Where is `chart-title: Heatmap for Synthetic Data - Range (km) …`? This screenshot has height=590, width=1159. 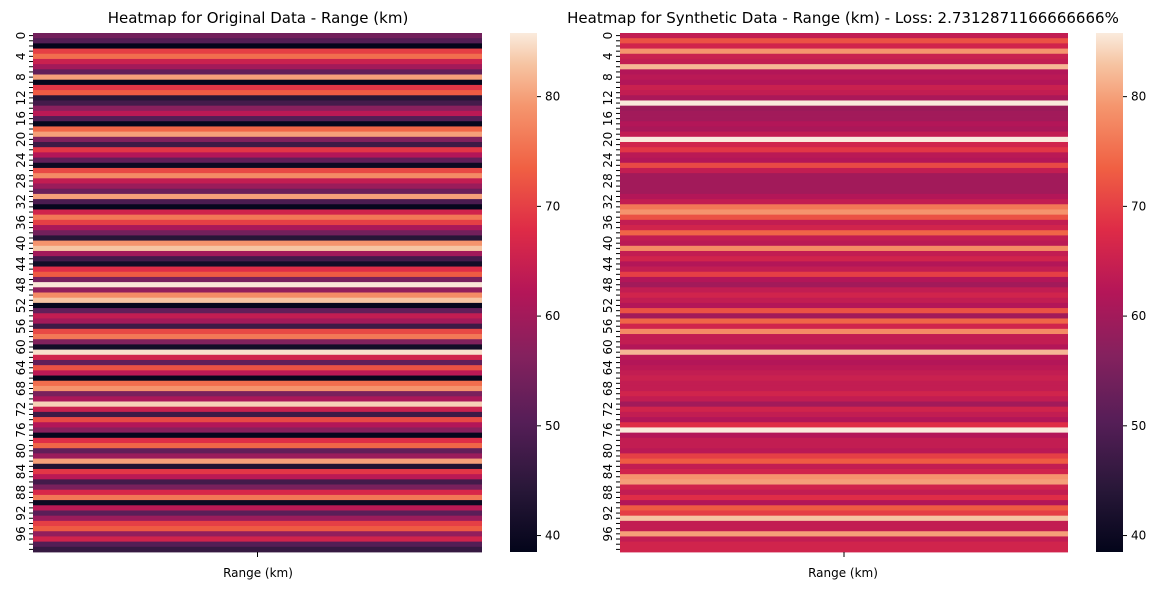
chart-title: Heatmap for Synthetic Data - Range (km) … is located at coordinates (843, 18).